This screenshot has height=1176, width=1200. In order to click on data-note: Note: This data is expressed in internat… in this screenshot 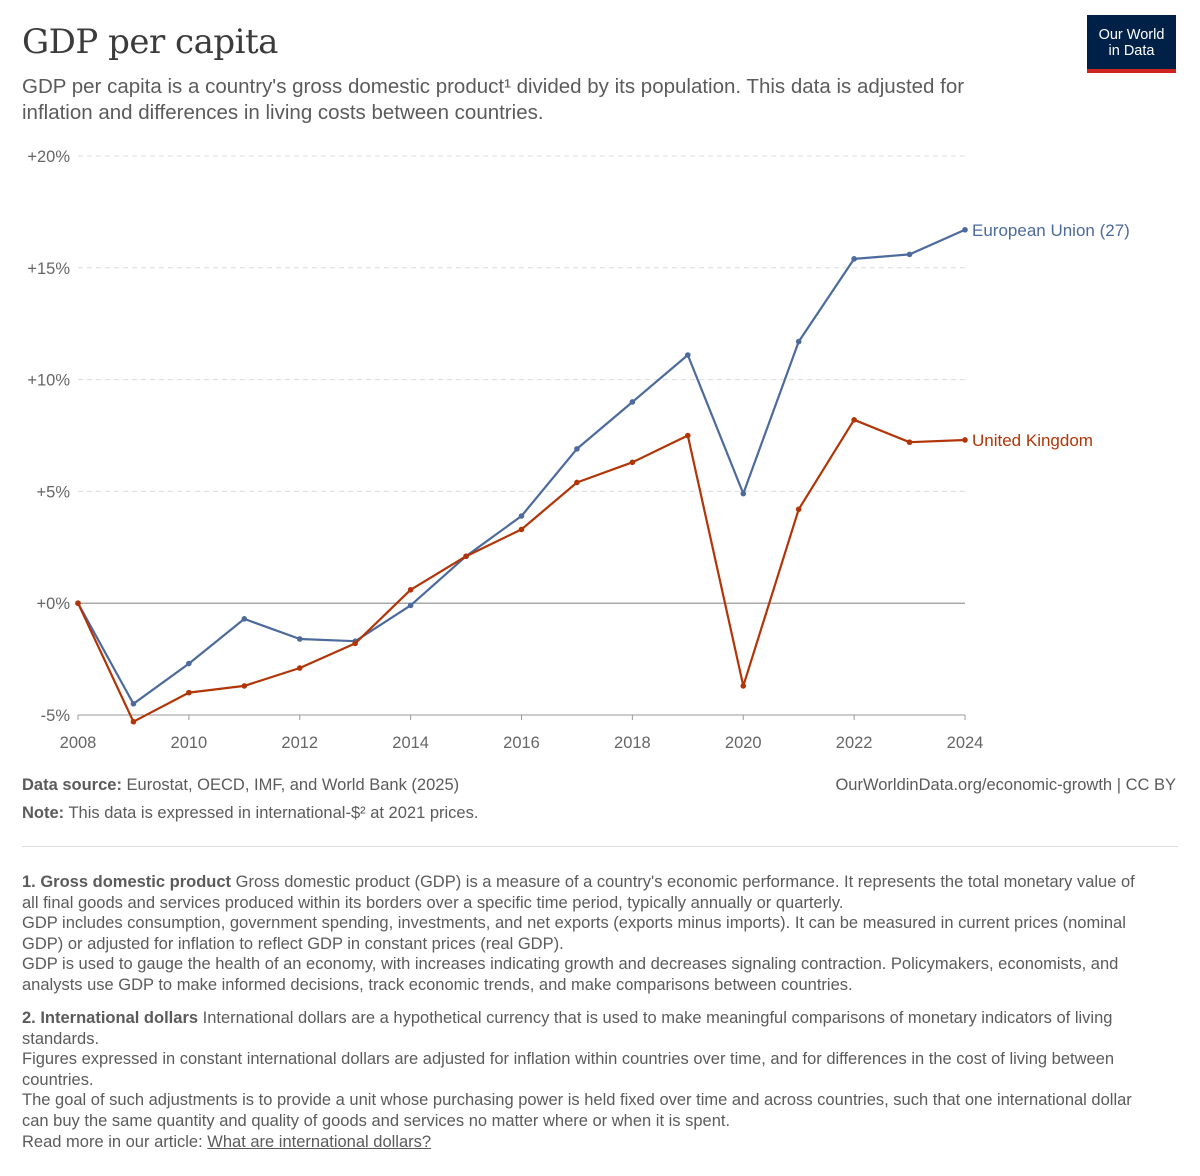, I will do `click(250, 813)`.